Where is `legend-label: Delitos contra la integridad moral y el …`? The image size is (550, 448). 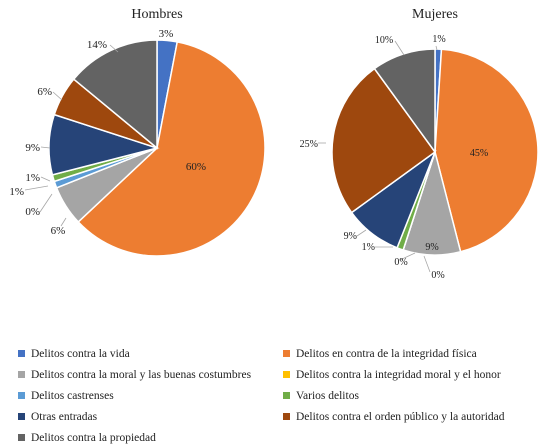 legend-label: Delitos contra la integridad moral y el … is located at coordinates (398, 374).